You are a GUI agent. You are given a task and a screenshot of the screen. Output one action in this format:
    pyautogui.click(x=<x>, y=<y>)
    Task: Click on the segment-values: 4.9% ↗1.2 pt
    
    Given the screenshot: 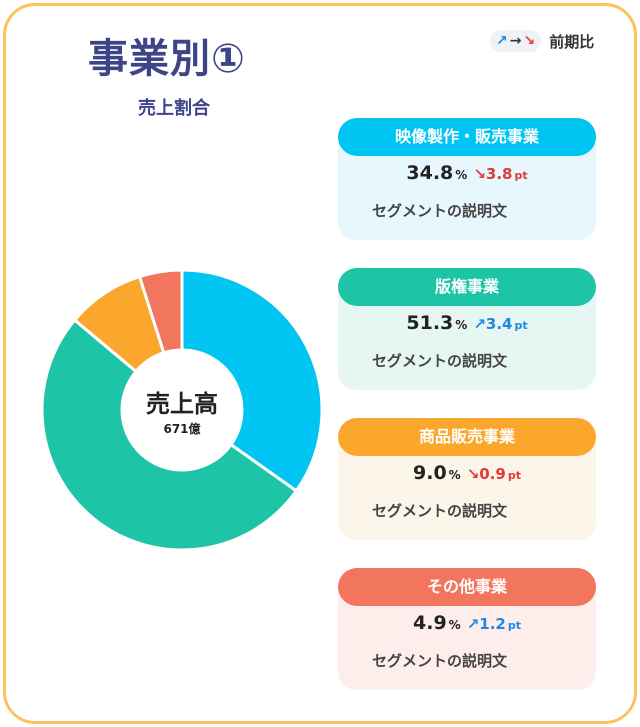 What is the action you would take?
    pyautogui.click(x=467, y=623)
    